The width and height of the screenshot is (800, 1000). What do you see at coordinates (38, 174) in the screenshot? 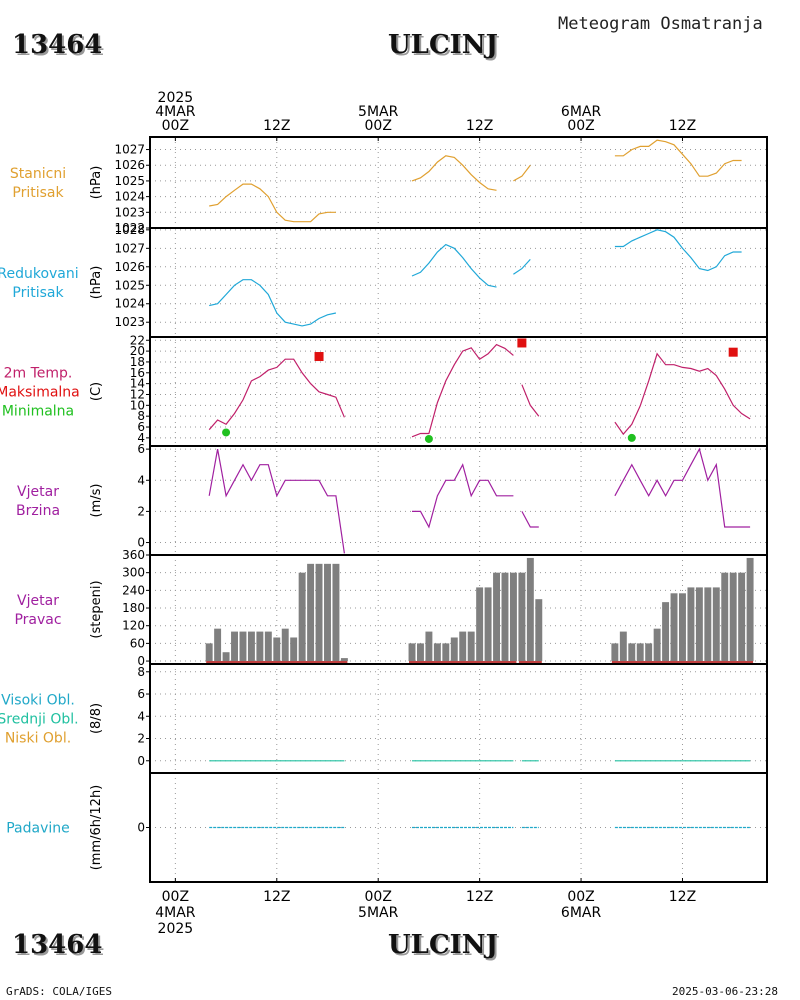
I see `panel-label: Stanicni` at bounding box center [38, 174].